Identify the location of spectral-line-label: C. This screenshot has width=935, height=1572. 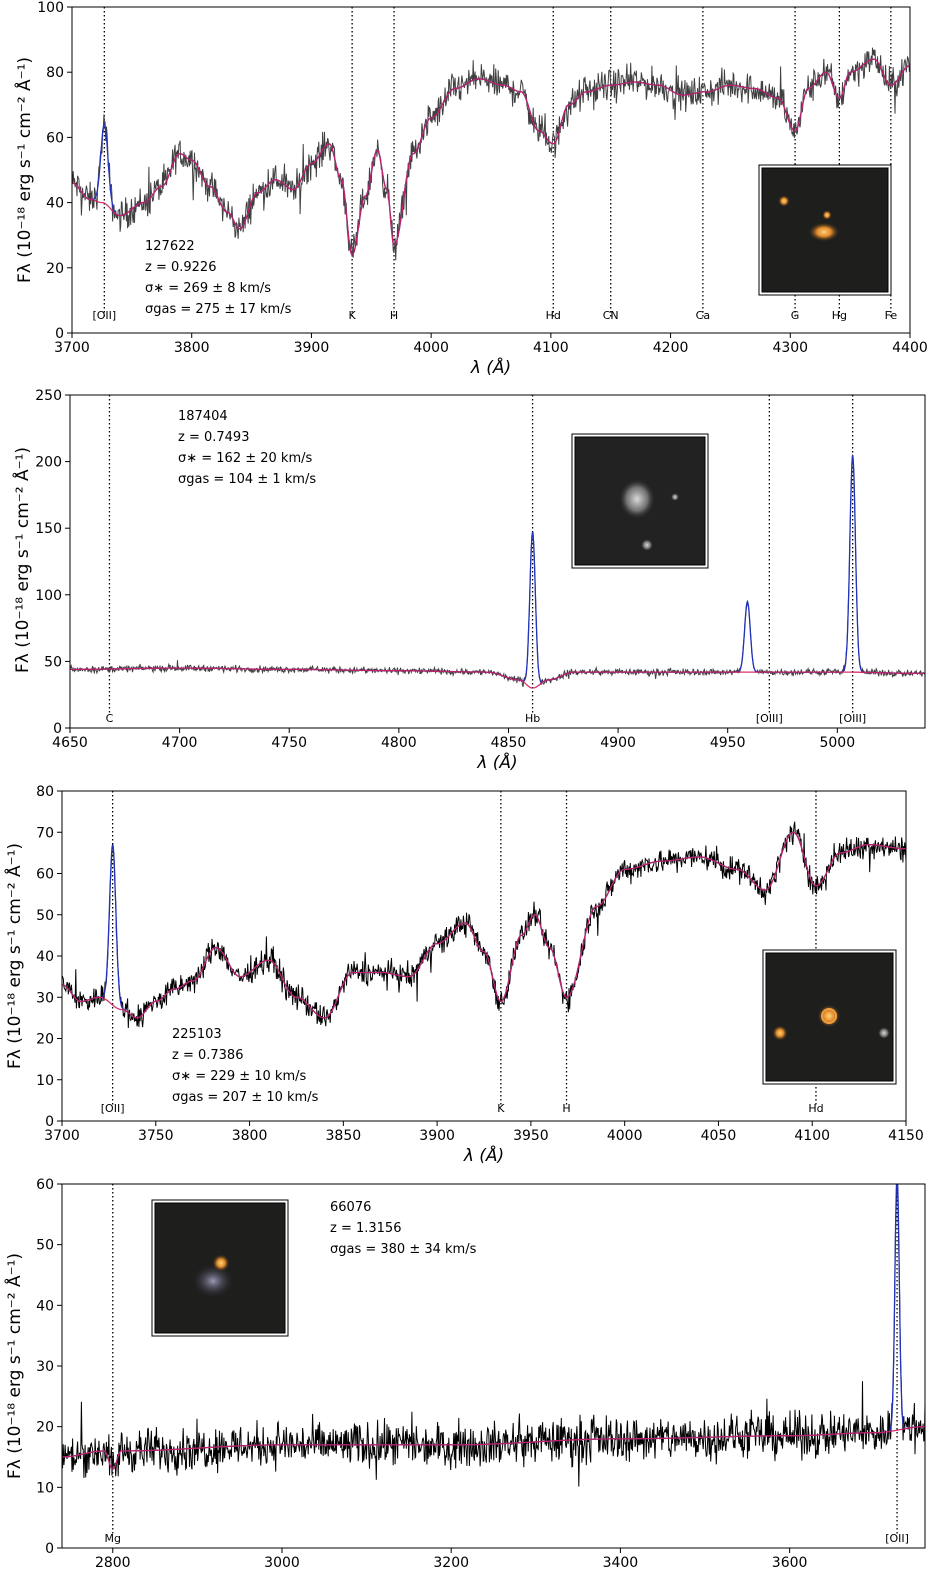
(110, 718).